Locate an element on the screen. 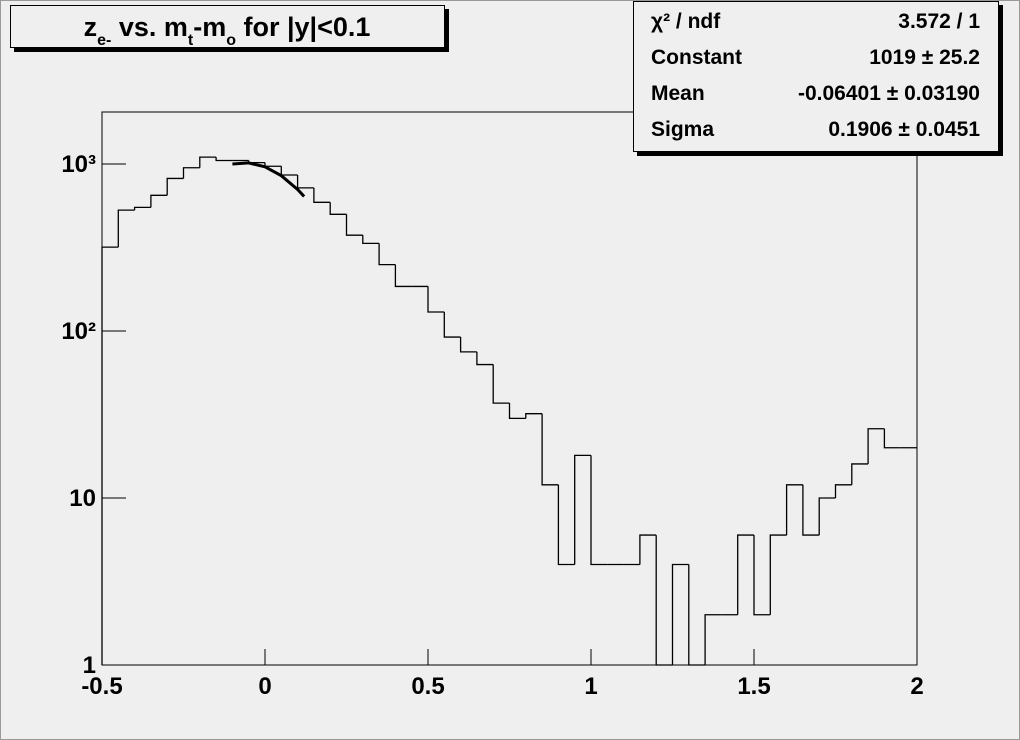  stats-label: Mean is located at coordinates (678, 93).